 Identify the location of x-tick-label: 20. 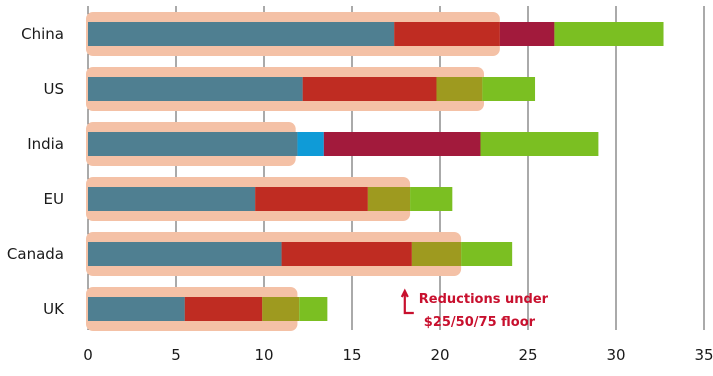
(439, 355).